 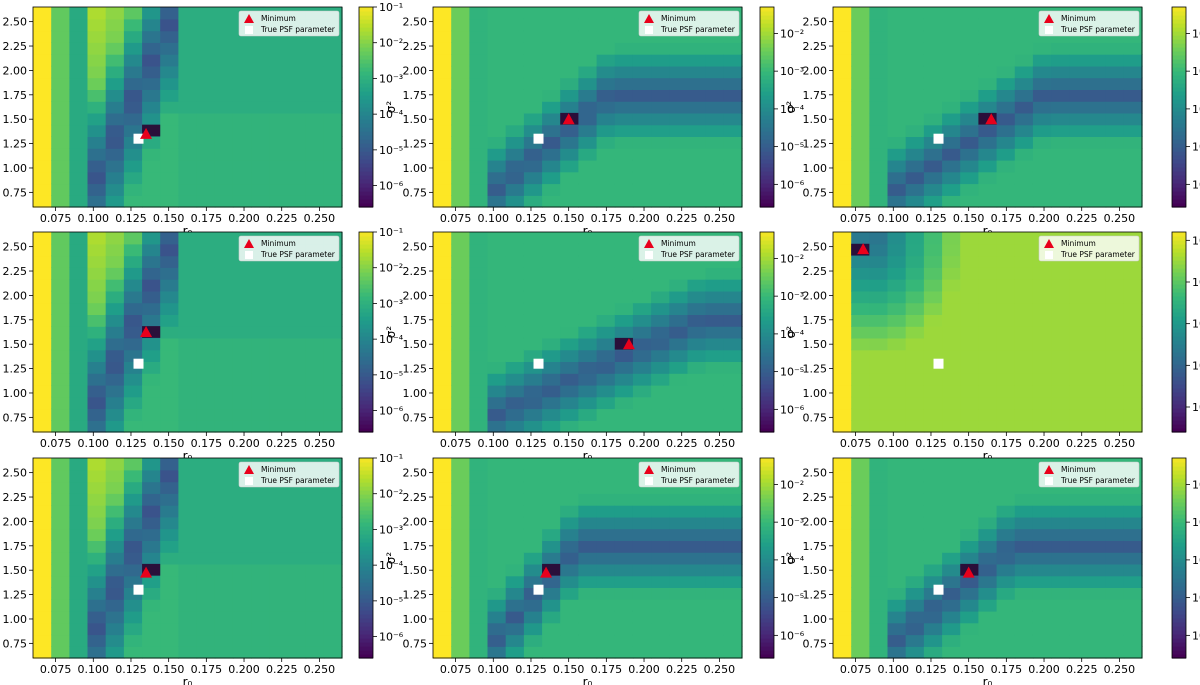 What do you see at coordinates (815, 271) in the screenshot?
I see `y-tick-label: 2.25` at bounding box center [815, 271].